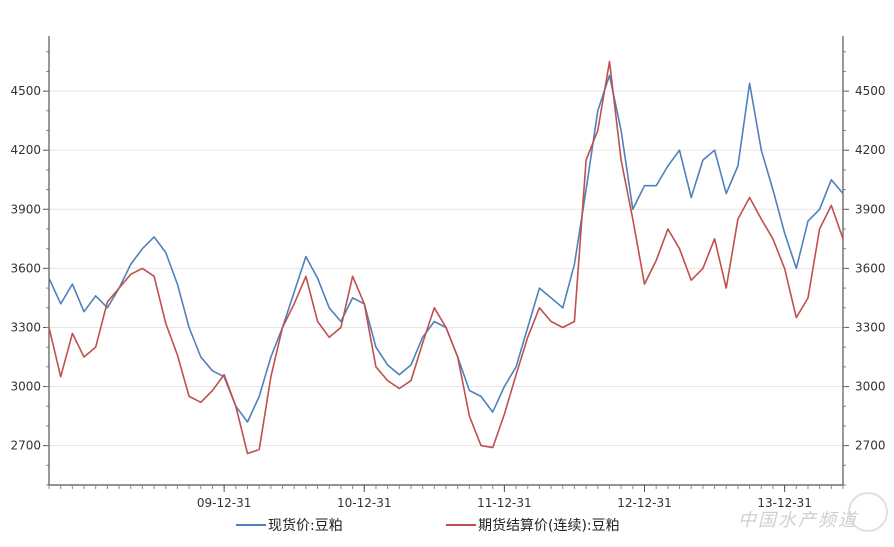 This screenshot has width=894, height=547. Describe the element at coordinates (305, 525) in the screenshot. I see `legend-label-spot: 现货价:豆粕` at that location.